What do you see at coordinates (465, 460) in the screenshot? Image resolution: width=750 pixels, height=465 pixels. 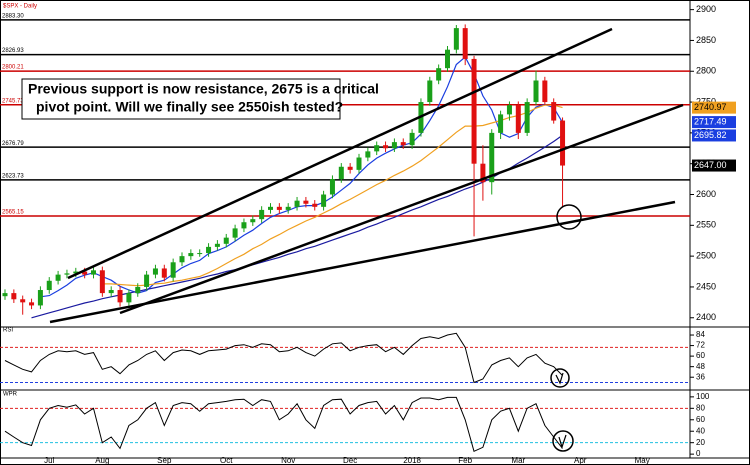 I see `x-tick-label: Feb` at bounding box center [465, 460].